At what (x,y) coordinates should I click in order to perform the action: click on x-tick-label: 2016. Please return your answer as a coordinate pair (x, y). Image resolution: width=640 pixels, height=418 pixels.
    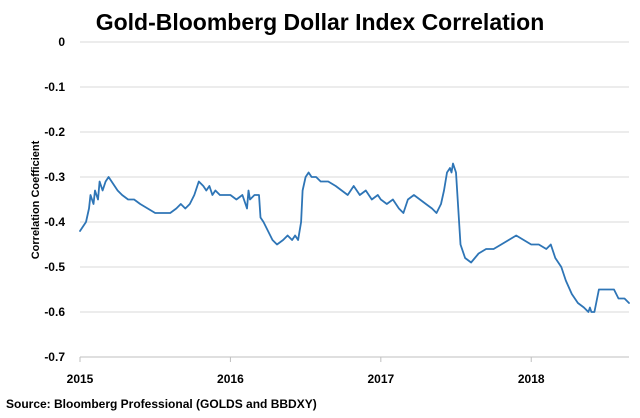
    Looking at the image, I should click on (230, 379).